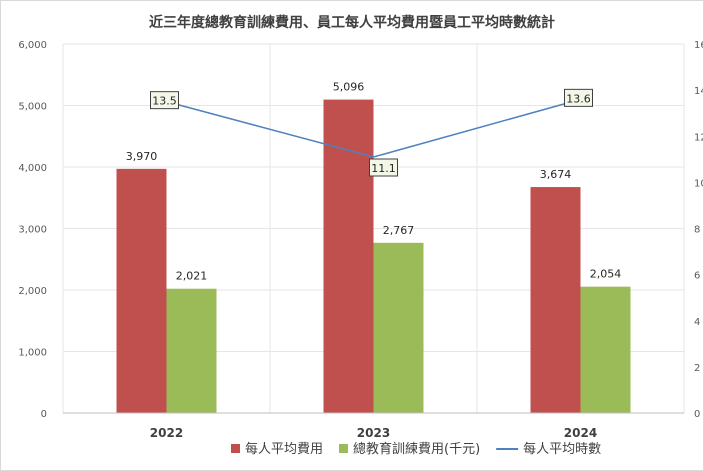  Describe the element at coordinates (284, 449) in the screenshot. I see `legend-label: 每人平均費用` at that location.